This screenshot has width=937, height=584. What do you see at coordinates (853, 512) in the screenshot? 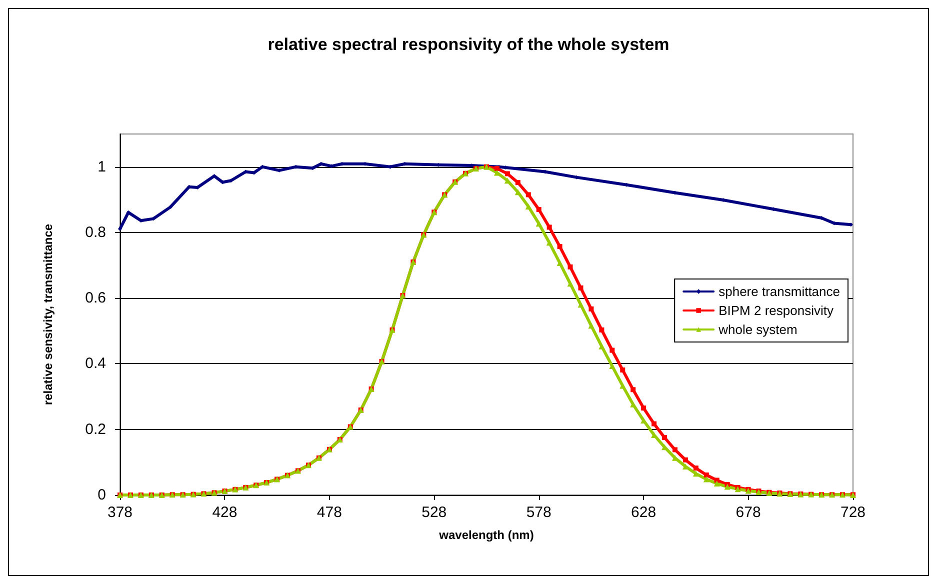
I see `x-tick-label: 728` at bounding box center [853, 512].